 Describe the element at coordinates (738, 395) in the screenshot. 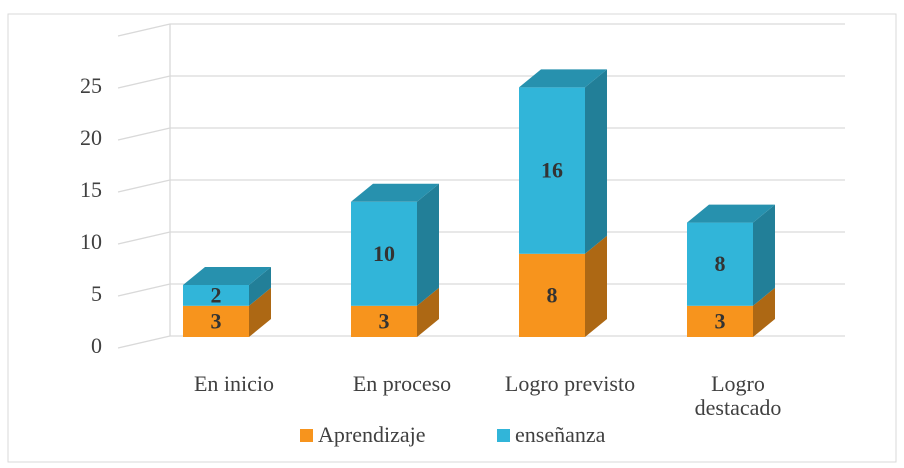

I see `x-tick-label: Logro destacado` at that location.